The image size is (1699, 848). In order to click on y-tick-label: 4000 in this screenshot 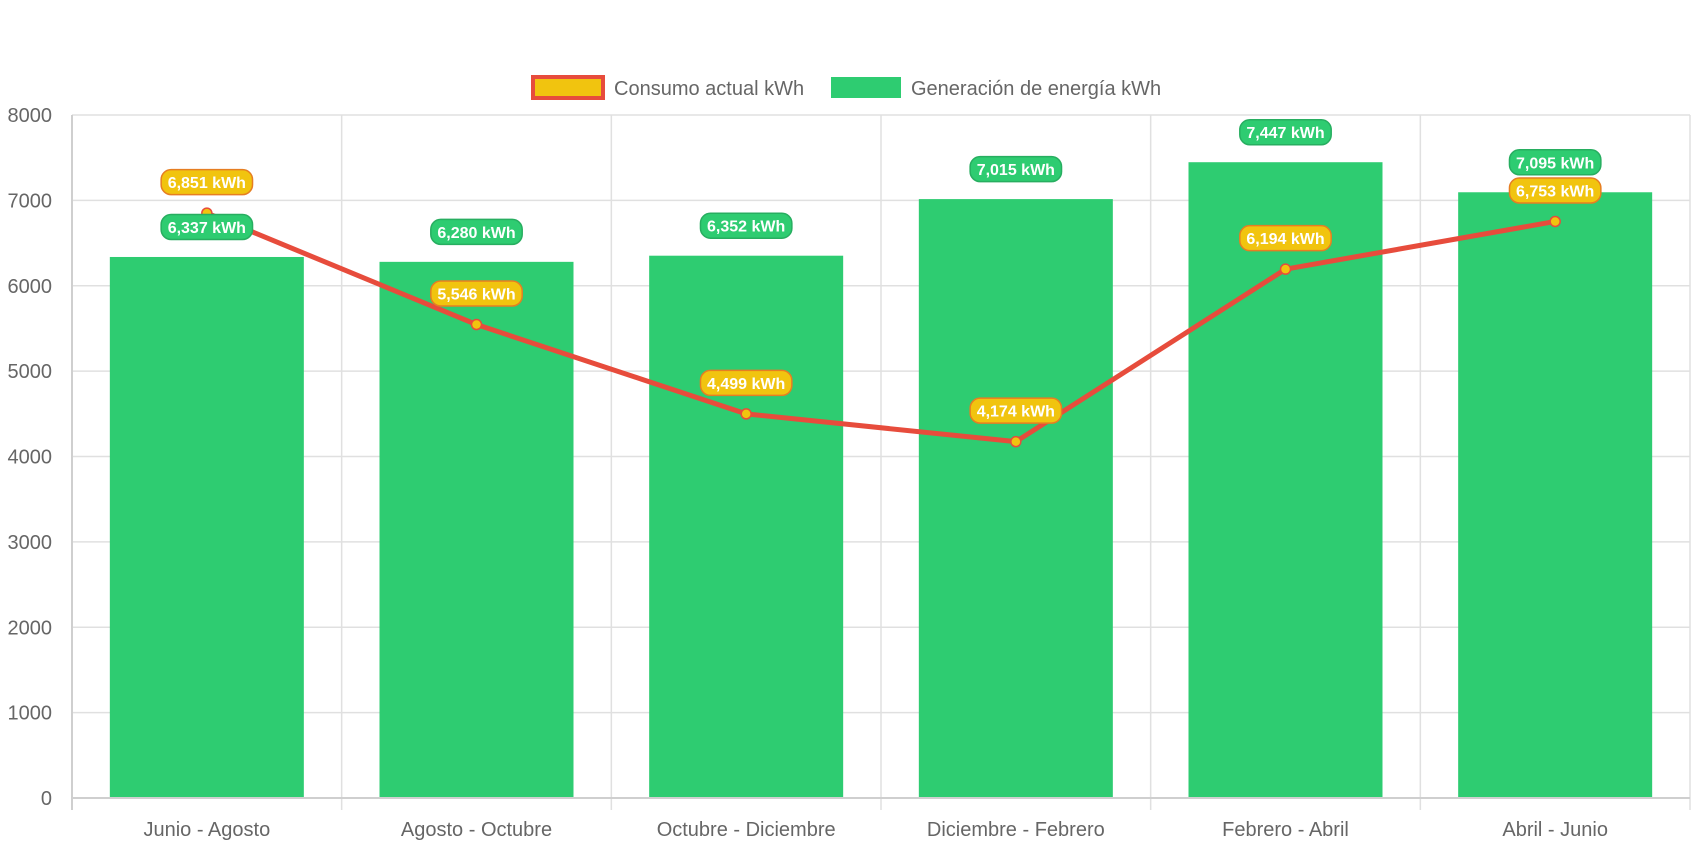, I will do `click(30, 458)`.